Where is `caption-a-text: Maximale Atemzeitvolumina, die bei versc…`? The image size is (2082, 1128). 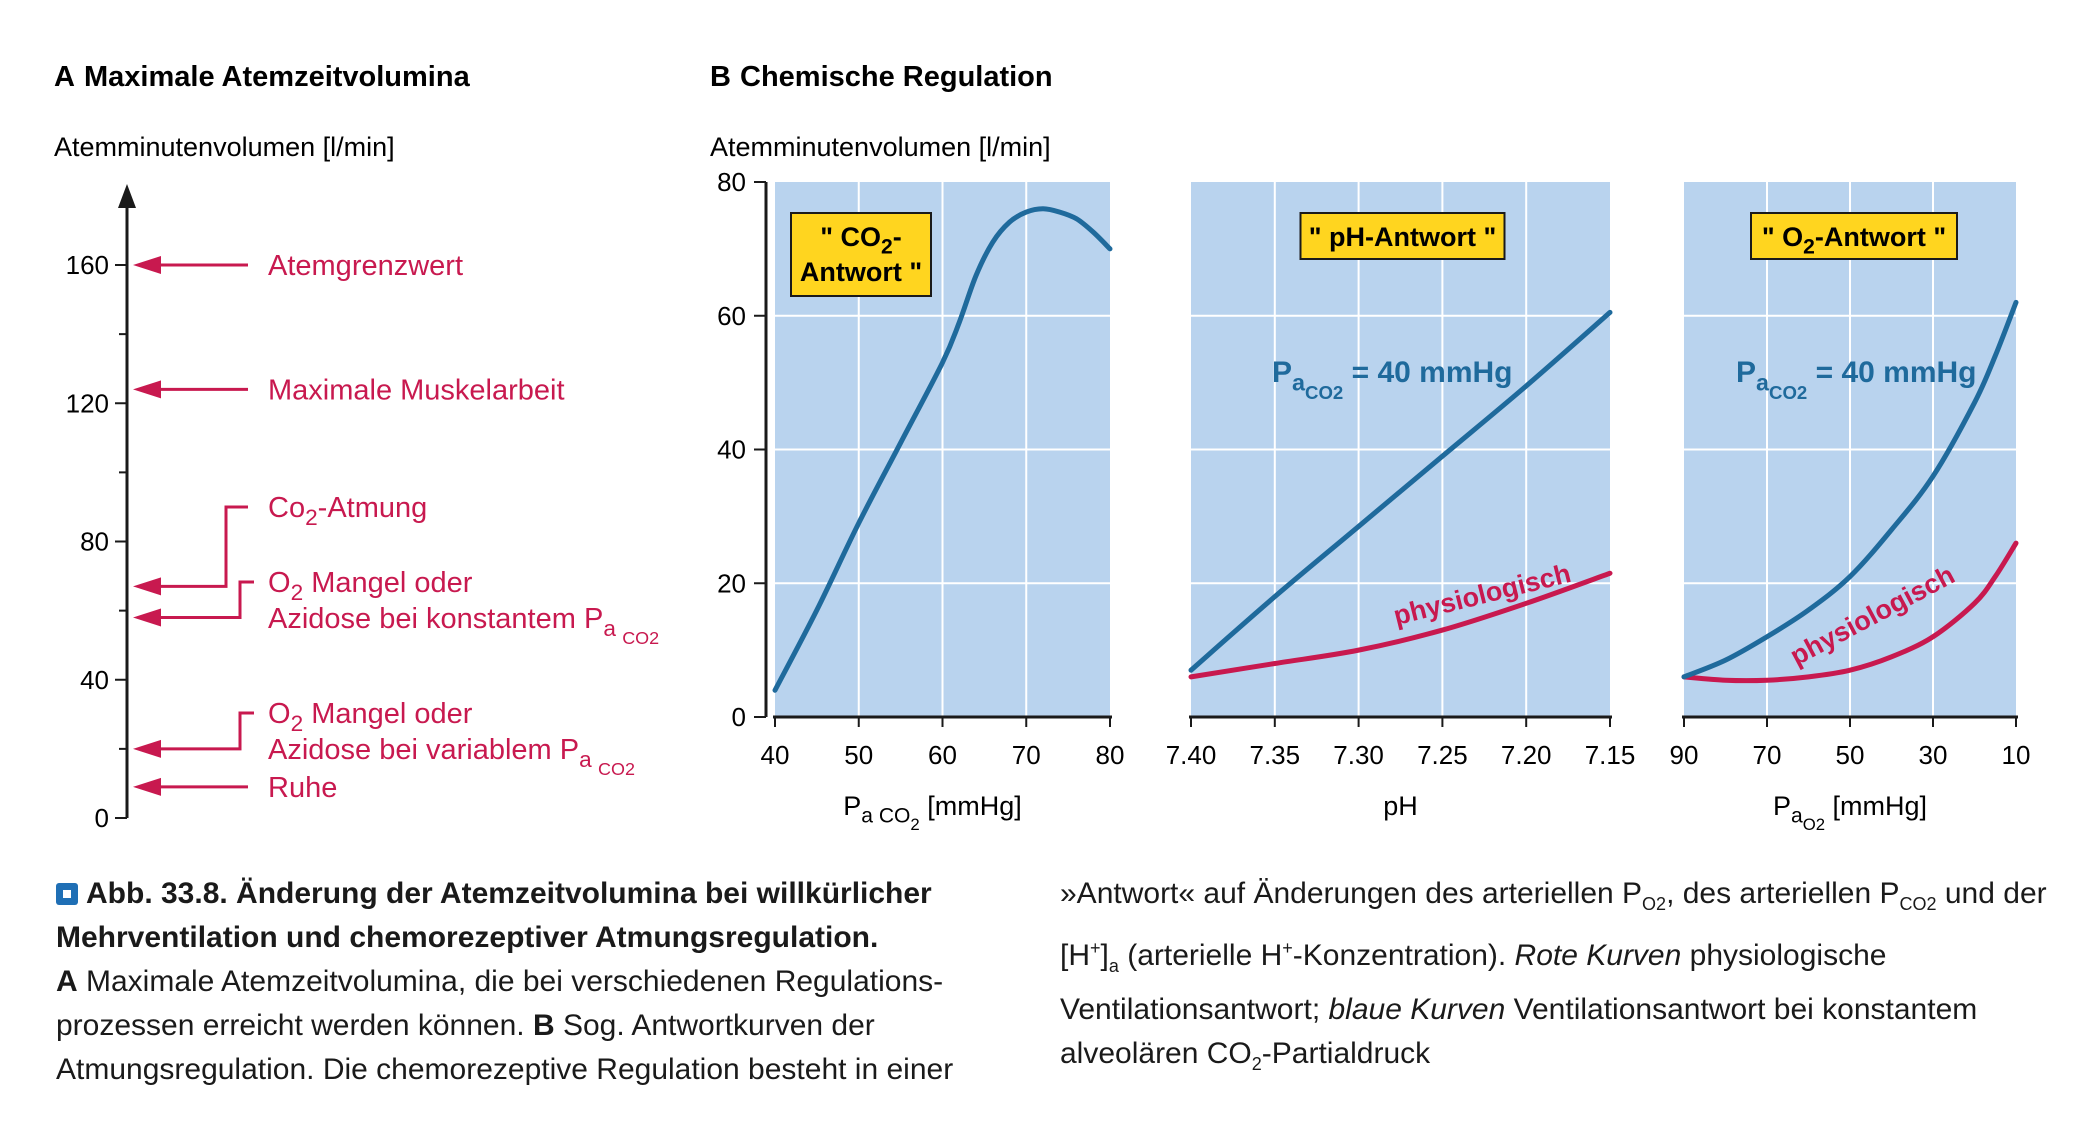 caption-a-text: Maximale Atemzeitvolumina, die bei versc… is located at coordinates (500, 1003).